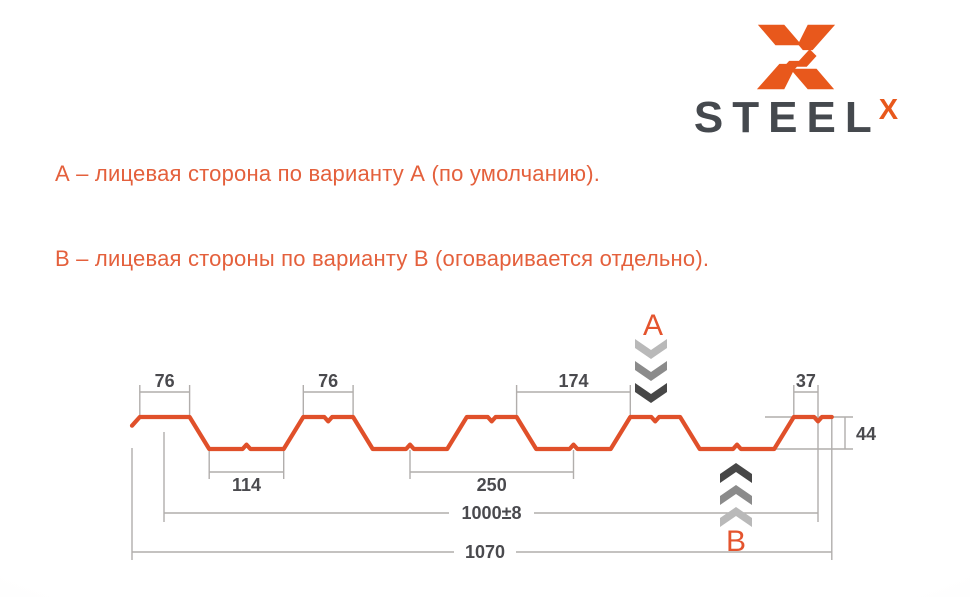 Image resolution: width=970 pixels, height=597 pixels. Describe the element at coordinates (573, 381) in the screenshot. I see `top-gap-dim-value: 174` at that location.